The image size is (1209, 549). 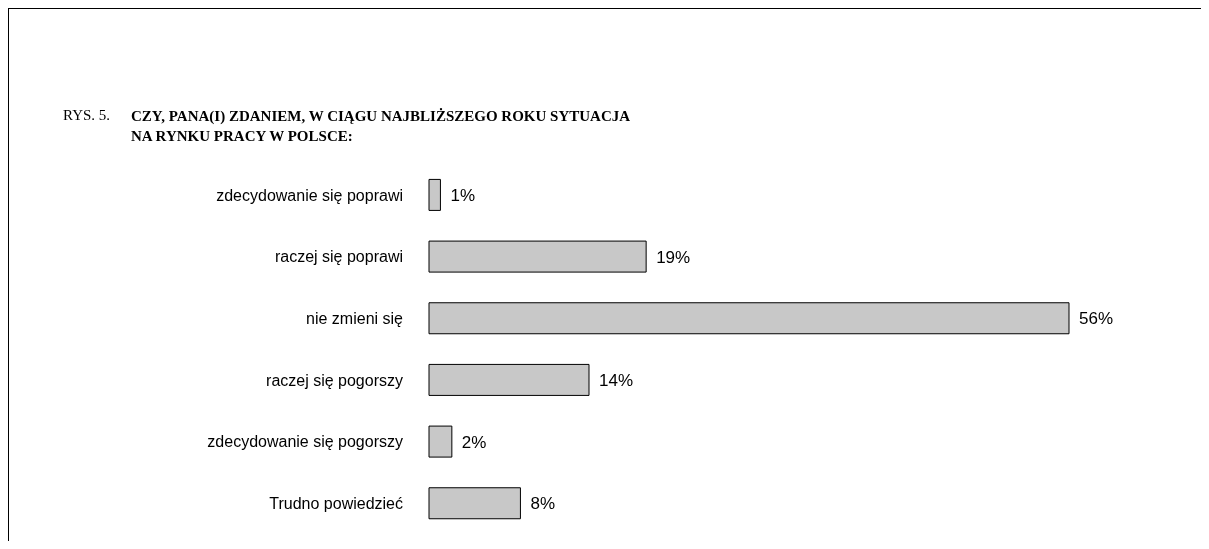 I want to click on y-tick-label: raczej się pogorszy, so click(x=334, y=380).